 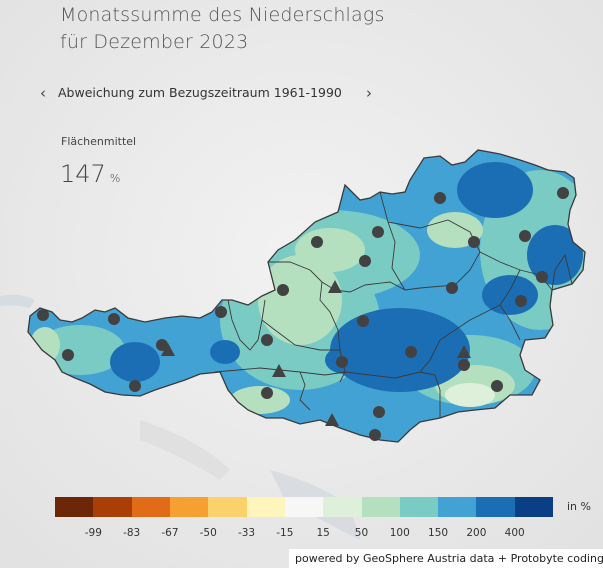 What do you see at coordinates (154, 42) in the screenshot?
I see `title-line-2: für Dezember 2023` at bounding box center [154, 42].